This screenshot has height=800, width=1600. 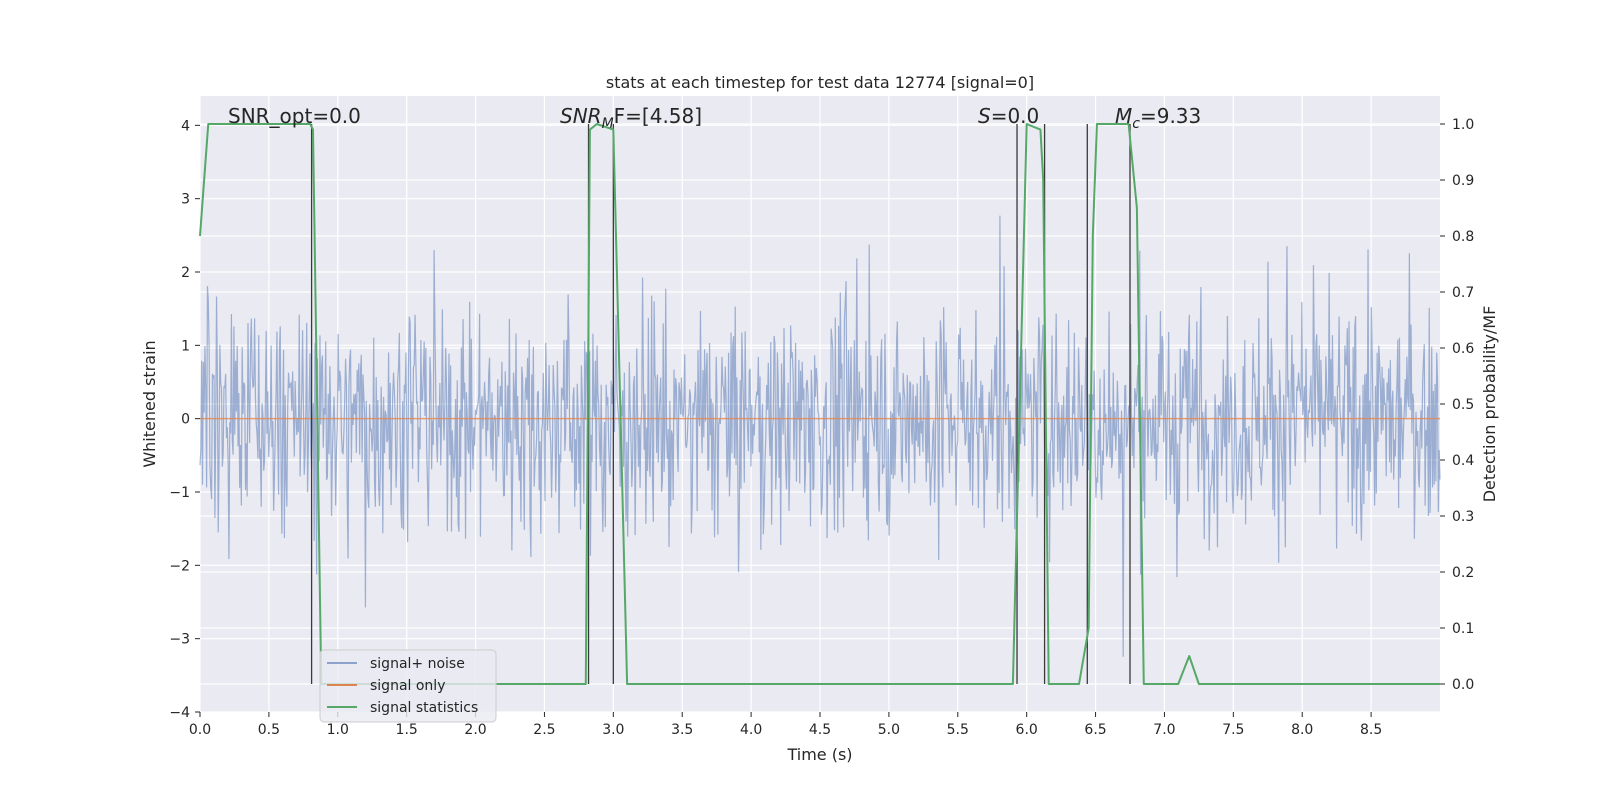 I want to click on y2-tick-label-8: 0.2, so click(x=1463, y=573).